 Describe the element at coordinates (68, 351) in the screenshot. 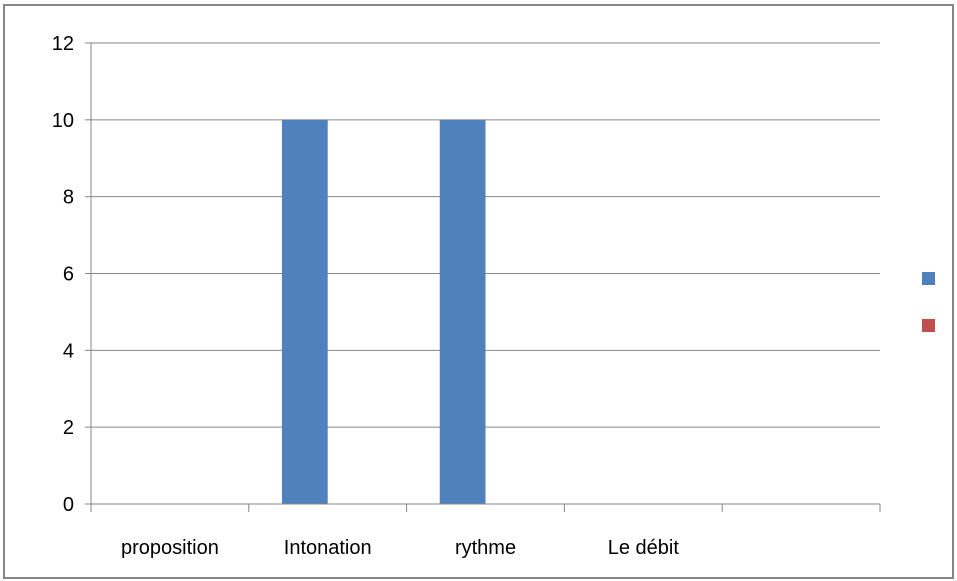

I see `y-tick-label-4: 4` at that location.